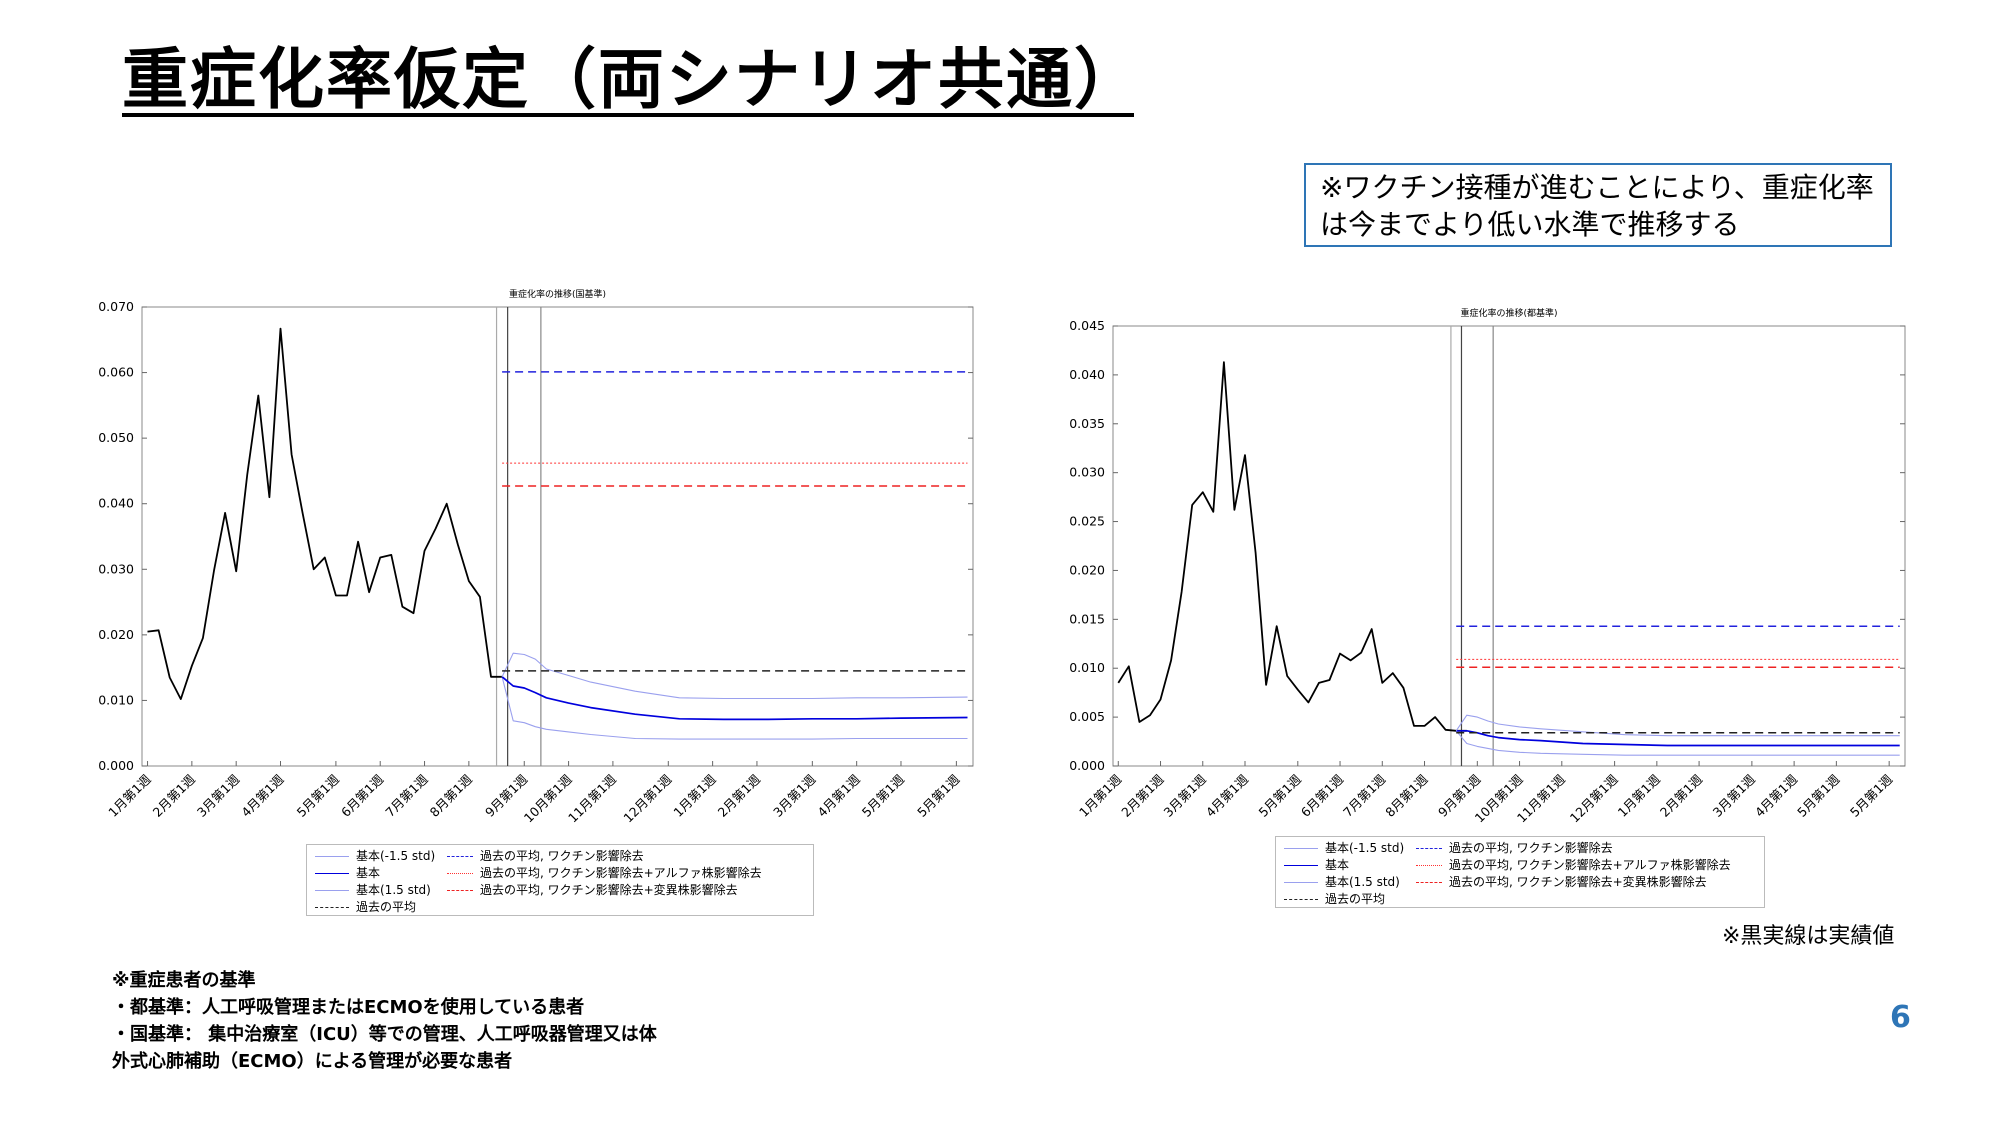  What do you see at coordinates (1087, 423) in the screenshot?
I see `y-tick-label: 0.035` at bounding box center [1087, 423].